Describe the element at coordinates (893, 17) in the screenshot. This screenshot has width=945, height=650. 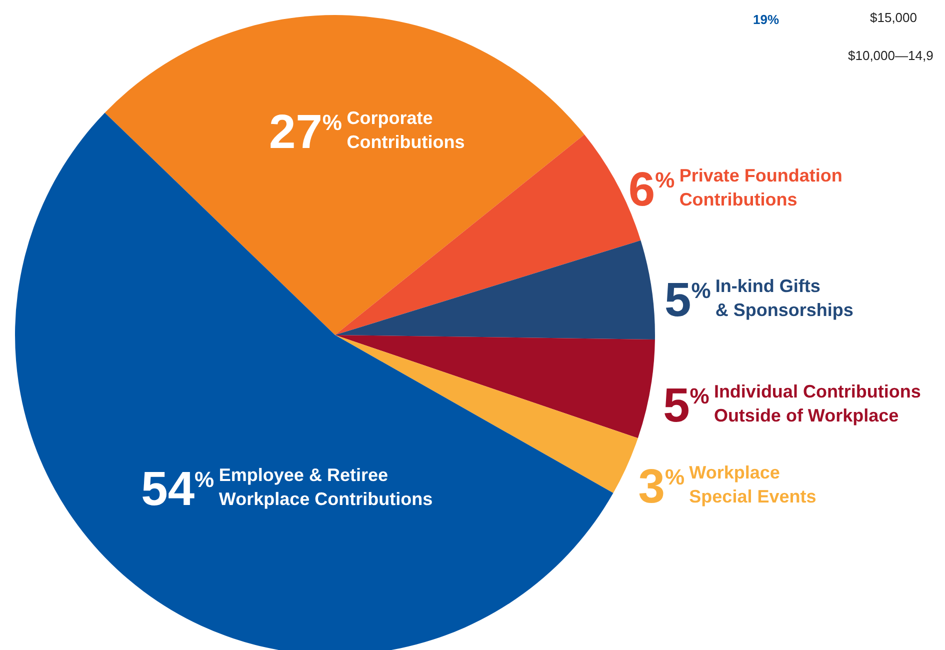
I see `text: $15,000` at that location.